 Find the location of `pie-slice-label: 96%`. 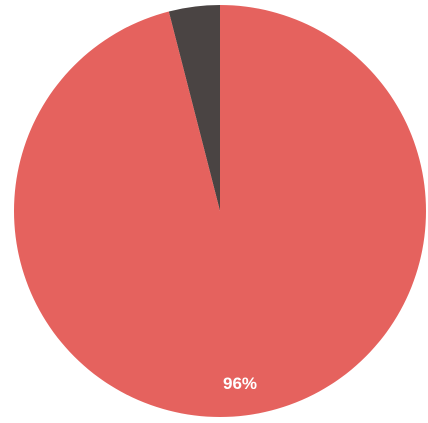

pie-slice-label: 96% is located at coordinates (240, 383).